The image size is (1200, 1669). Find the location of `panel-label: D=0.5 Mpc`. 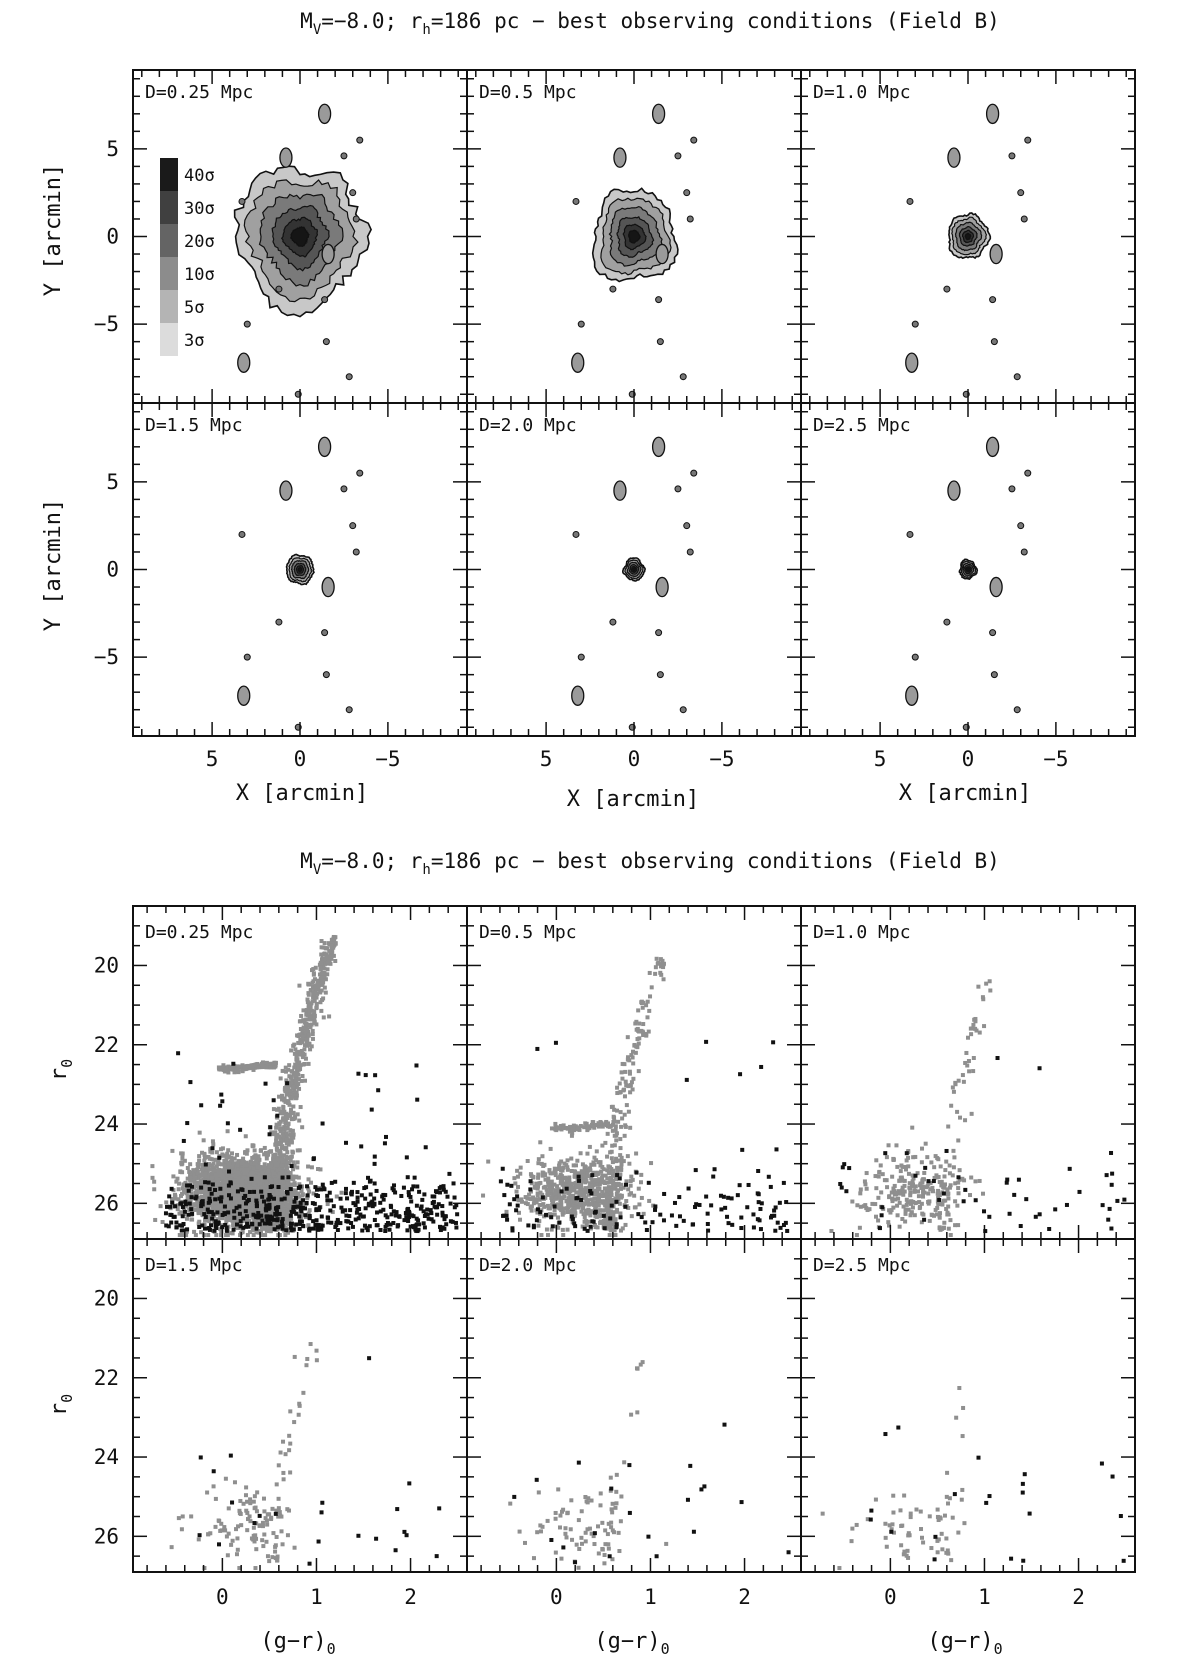

panel-label: D=0.5 Mpc is located at coordinates (528, 92).